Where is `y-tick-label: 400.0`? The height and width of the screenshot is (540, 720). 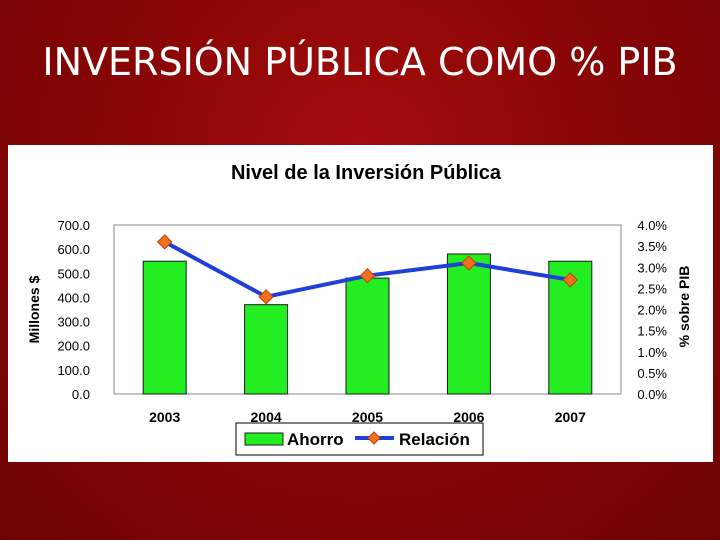
y-tick-label: 400.0 is located at coordinates (73, 297).